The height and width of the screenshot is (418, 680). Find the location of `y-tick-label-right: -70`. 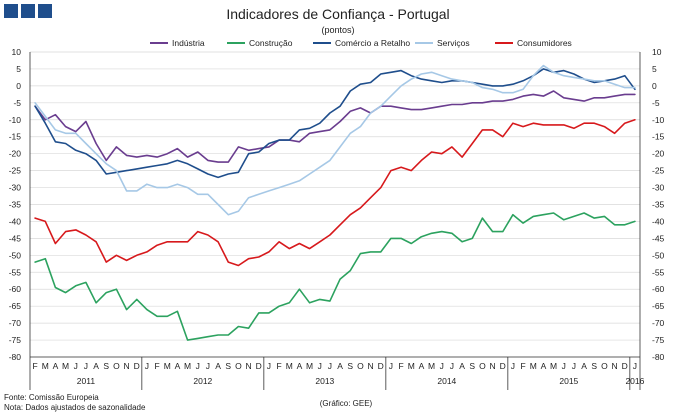

y-tick-label-right: -70 is located at coordinates (658, 323).